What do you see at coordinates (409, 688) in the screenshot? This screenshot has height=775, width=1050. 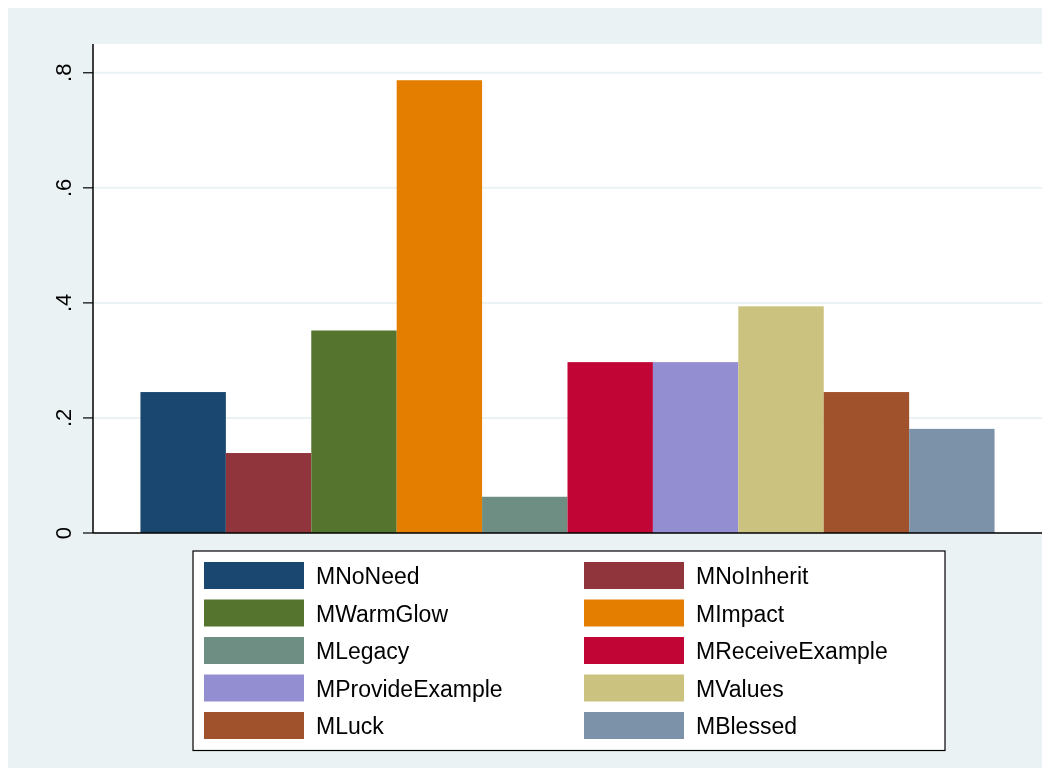 I see `legend-label: MProvideExample` at bounding box center [409, 688].